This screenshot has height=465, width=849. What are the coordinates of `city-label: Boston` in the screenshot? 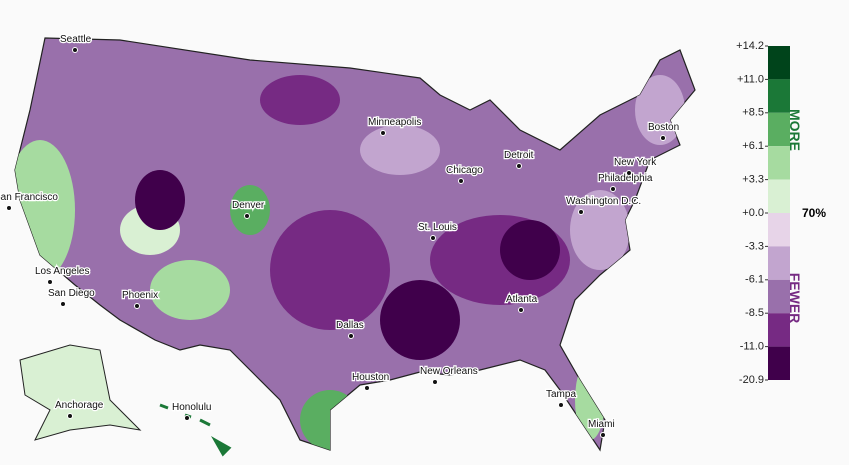 It's located at (663, 127).